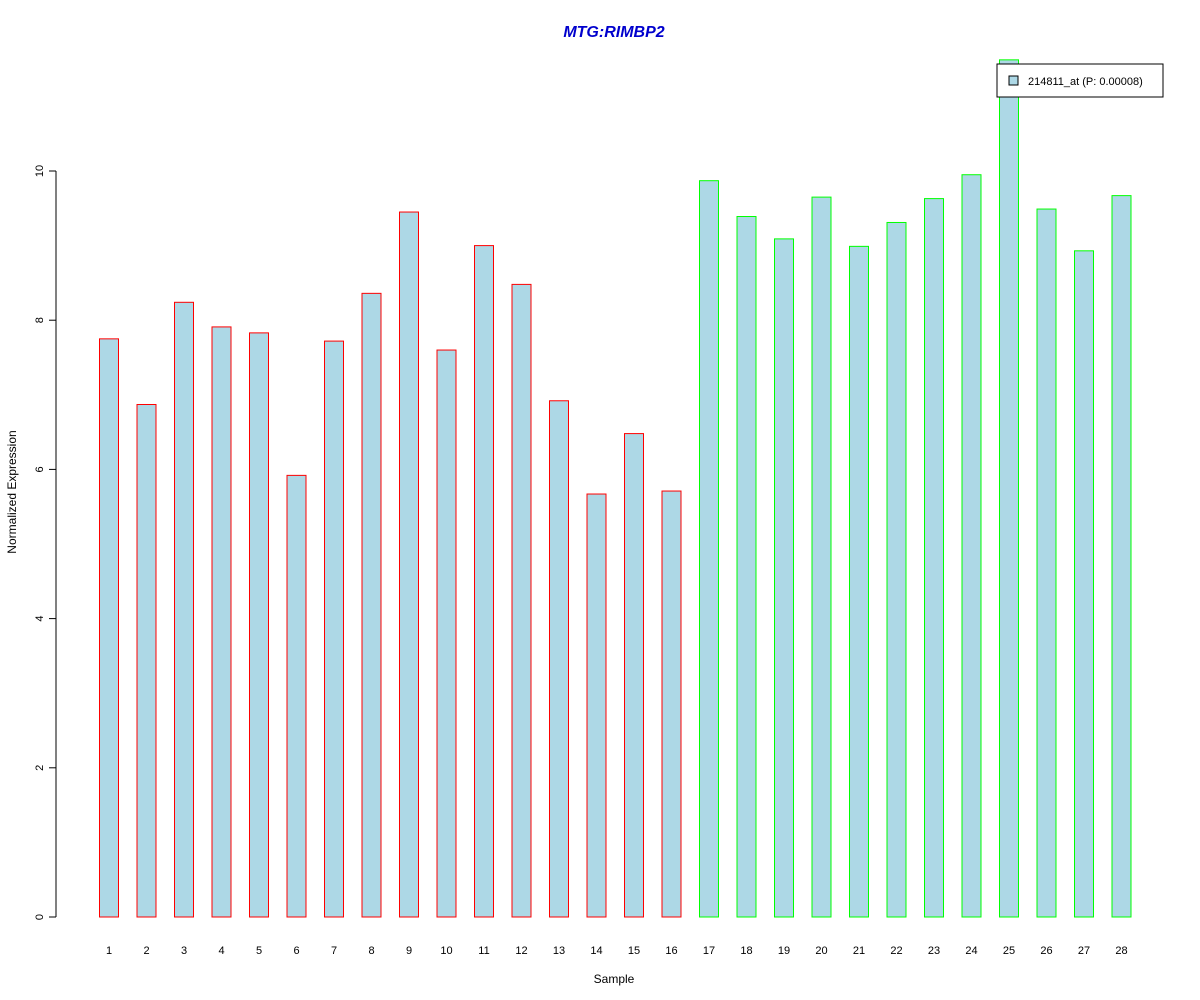 The height and width of the screenshot is (1000, 1200). What do you see at coordinates (634, 951) in the screenshot?
I see `x-tick-label: 15` at bounding box center [634, 951].